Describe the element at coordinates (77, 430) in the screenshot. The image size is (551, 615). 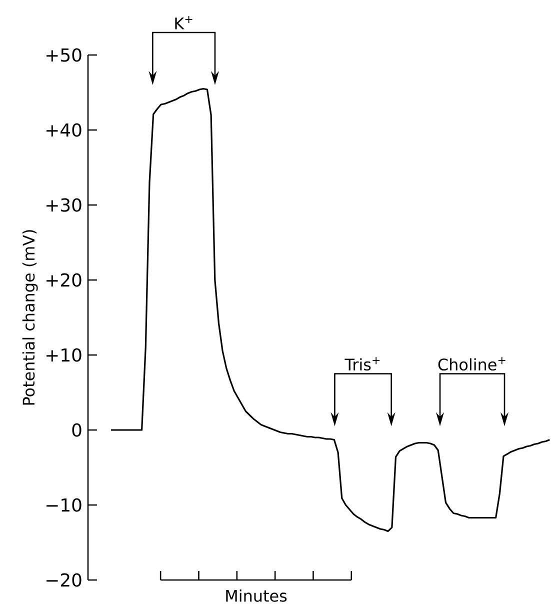
I see `y-tick-label: 0` at that location.